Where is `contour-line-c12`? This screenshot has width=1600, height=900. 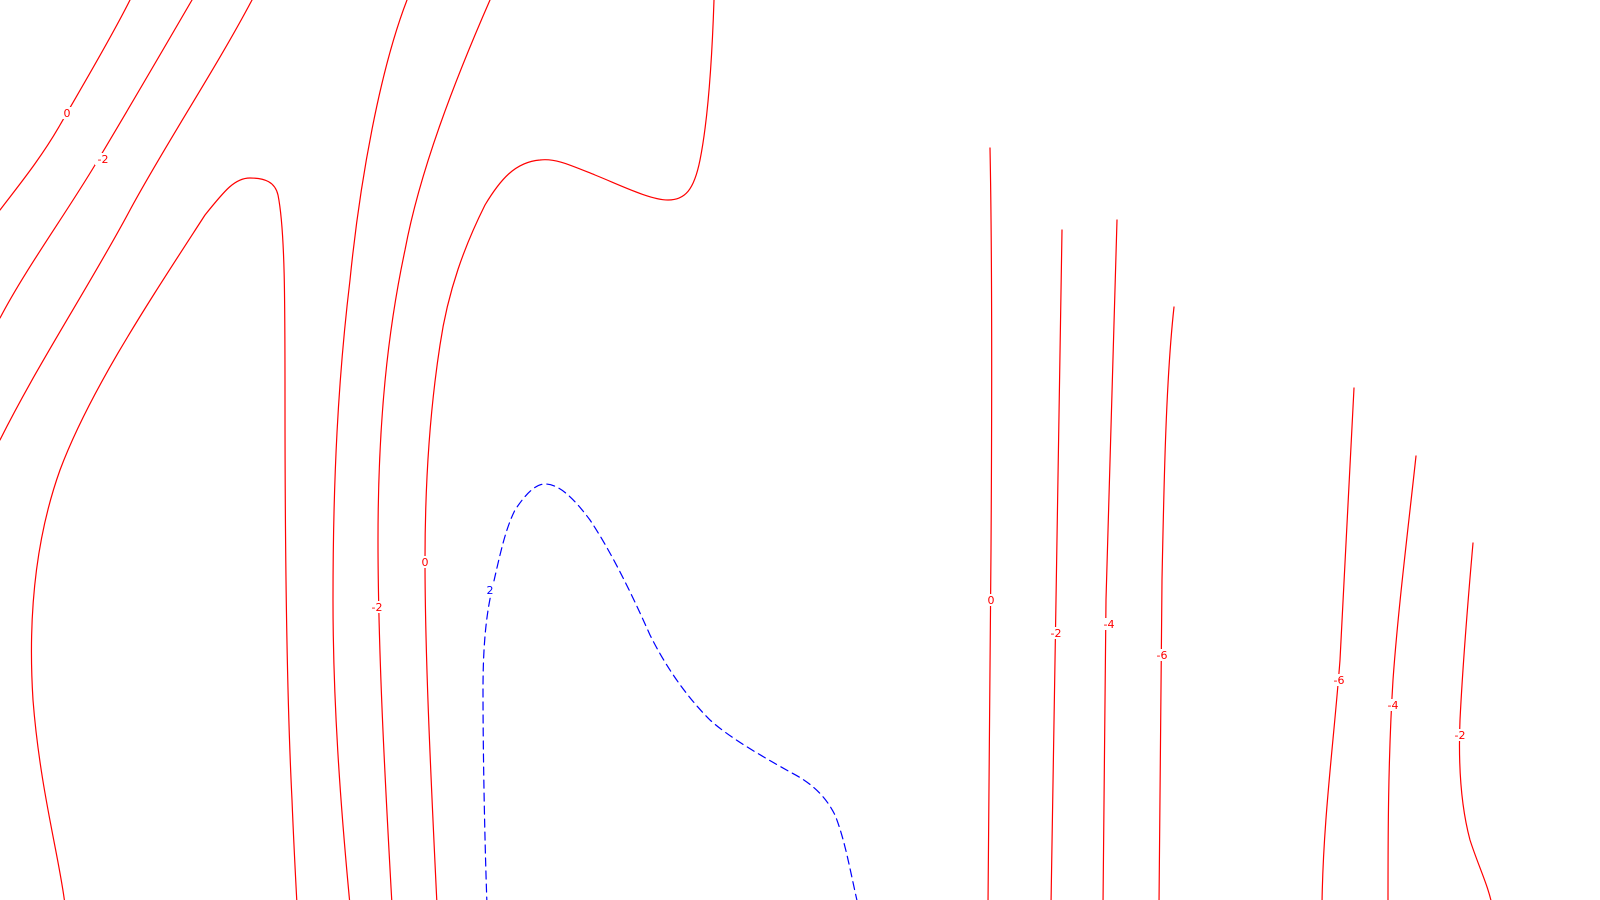
contour-line-c12 is located at coordinates (1338, 643).